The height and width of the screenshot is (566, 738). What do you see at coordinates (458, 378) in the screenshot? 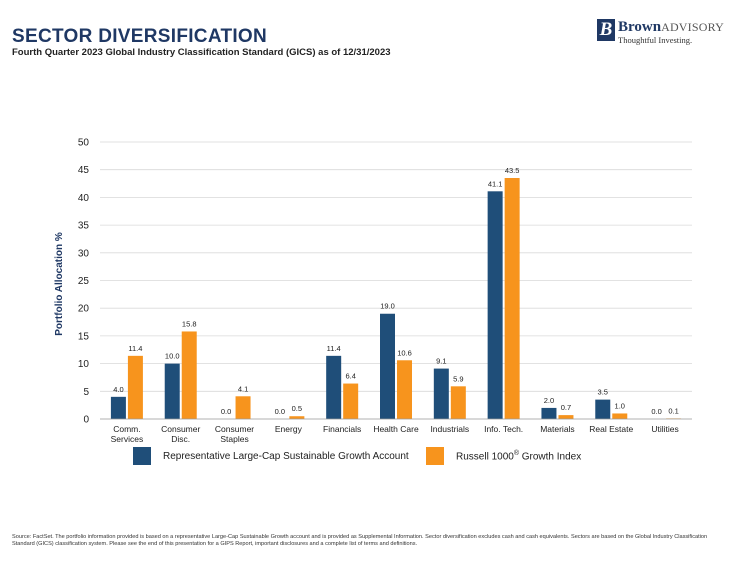
I see `bar-value-label: 5.9` at bounding box center [458, 378].